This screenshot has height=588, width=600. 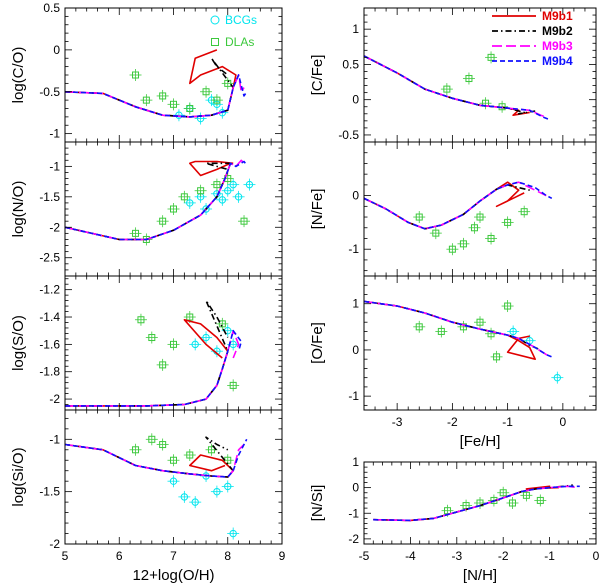 What do you see at coordinates (119, 556) in the screenshot?
I see `x-tick-label: 6` at bounding box center [119, 556].